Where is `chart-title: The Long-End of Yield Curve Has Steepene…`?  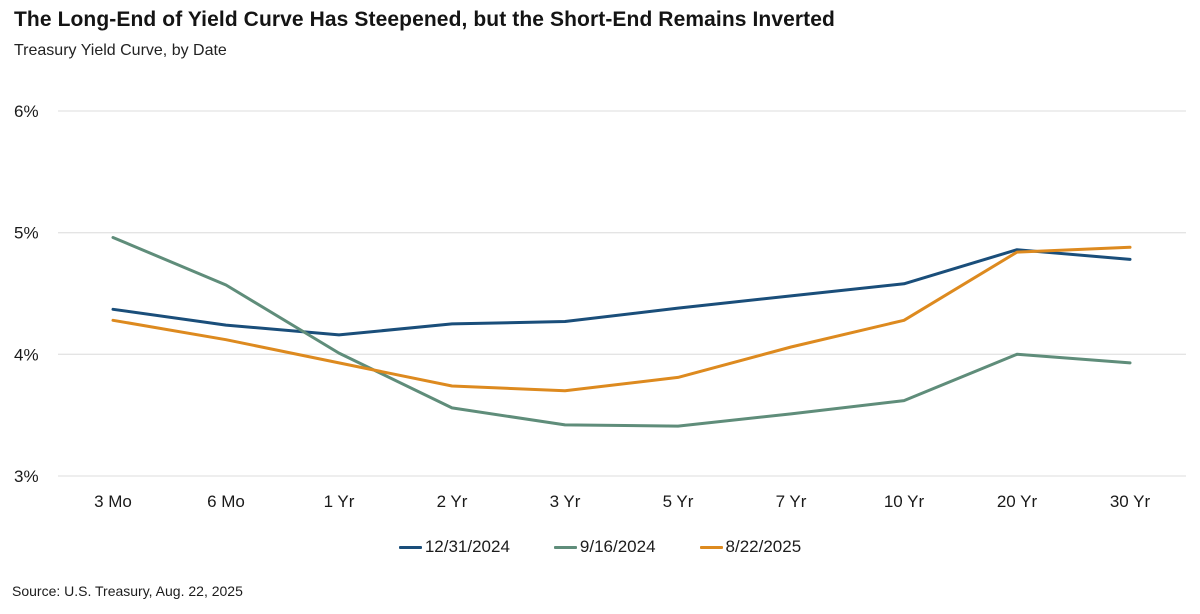
chart-title: The Long-End of Yield Curve Has Steepene… is located at coordinates (424, 19).